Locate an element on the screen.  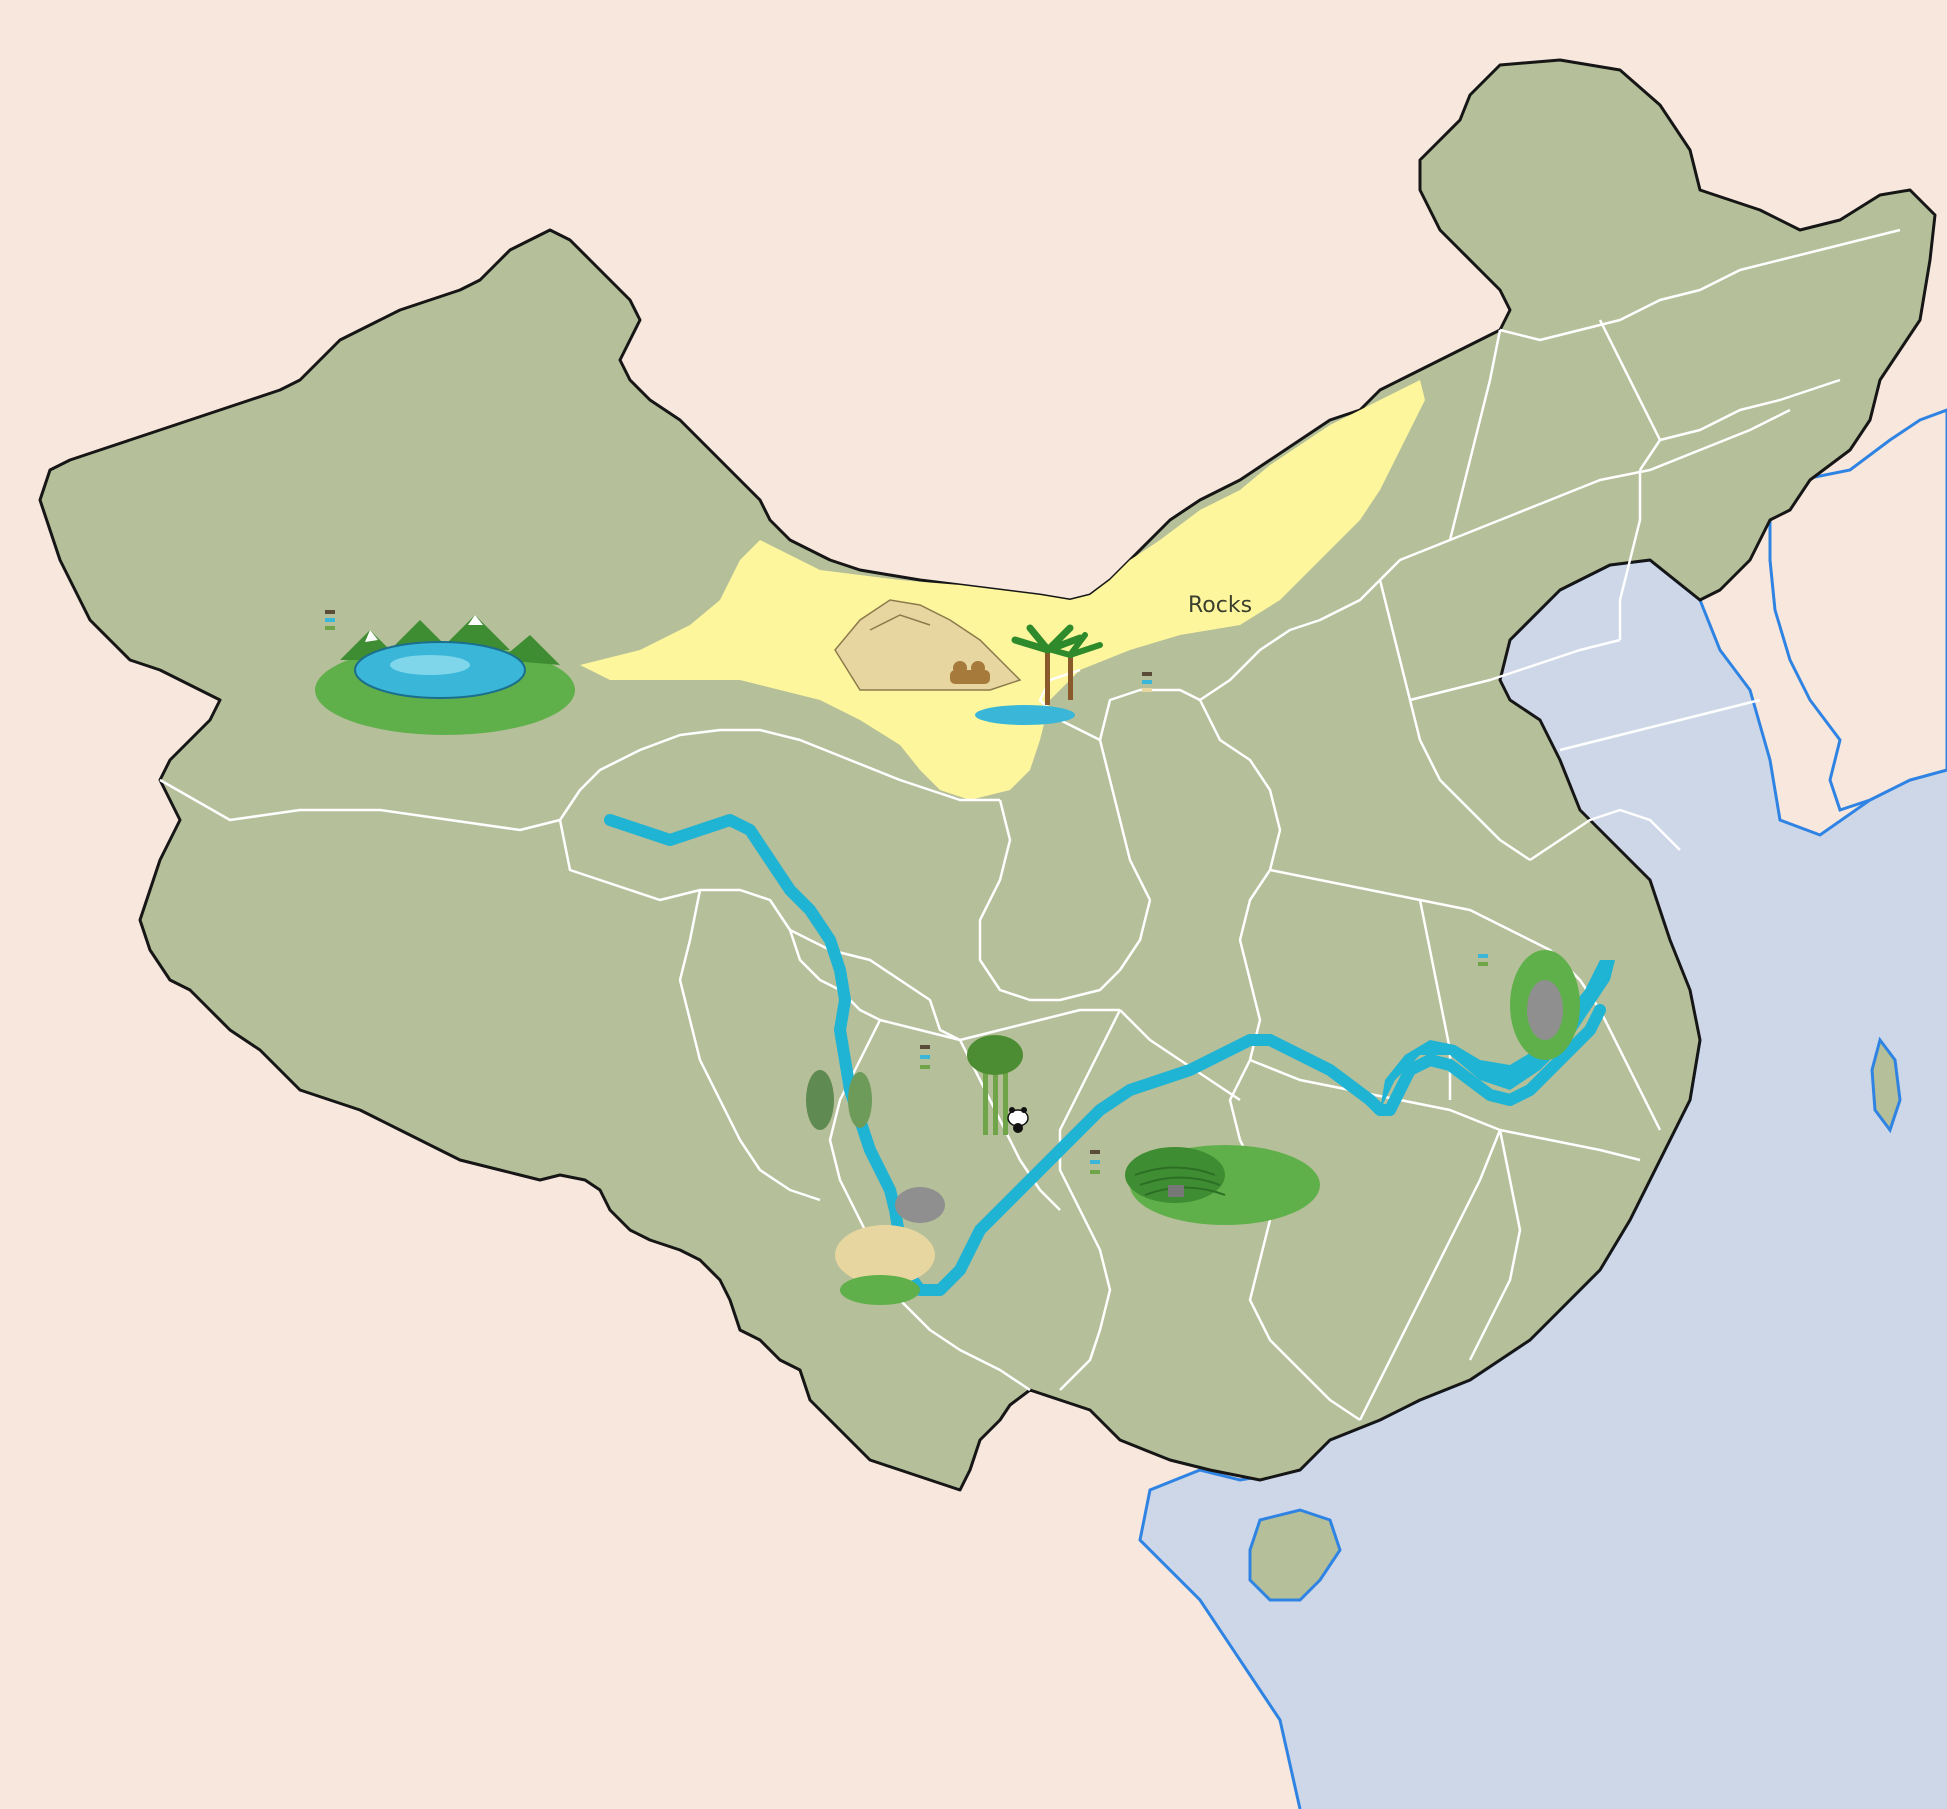
bamboo-panda-feature is located at coordinates (998, 1085).